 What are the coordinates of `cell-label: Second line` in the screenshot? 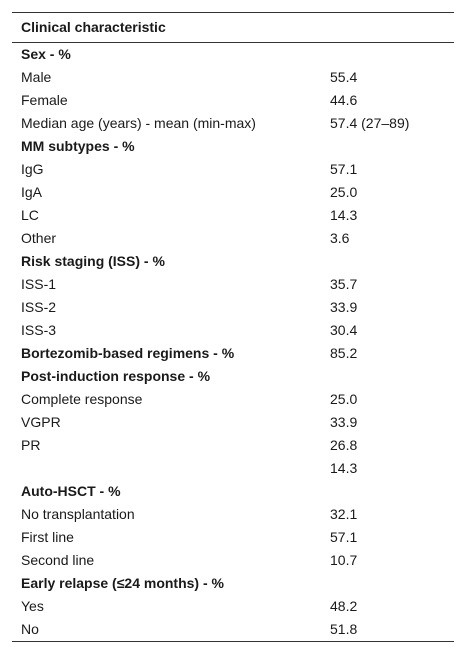 It's located at (58, 560).